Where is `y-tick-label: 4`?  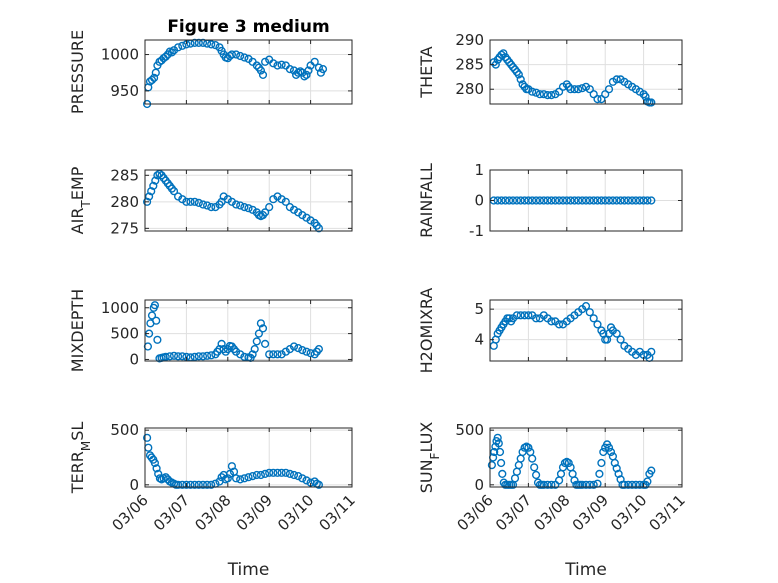 y-tick-label: 4 is located at coordinates (479, 340).